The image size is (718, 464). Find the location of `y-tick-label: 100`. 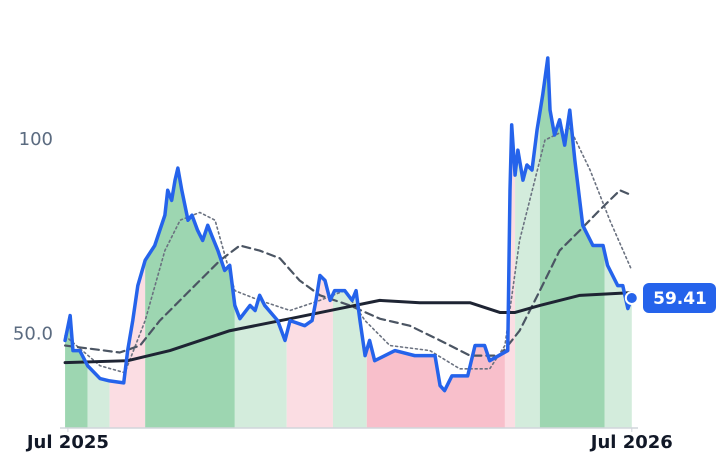

y-tick-label: 100 is located at coordinates (36, 139).